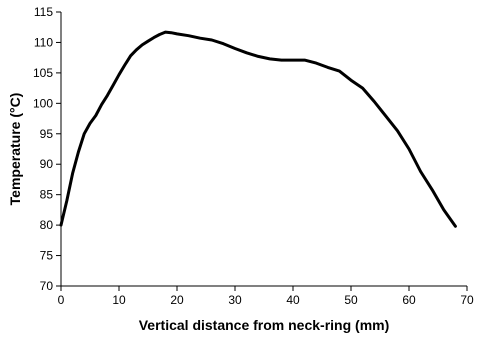  What do you see at coordinates (43, 12) in the screenshot?
I see `y-tick-label: 115` at bounding box center [43, 12].